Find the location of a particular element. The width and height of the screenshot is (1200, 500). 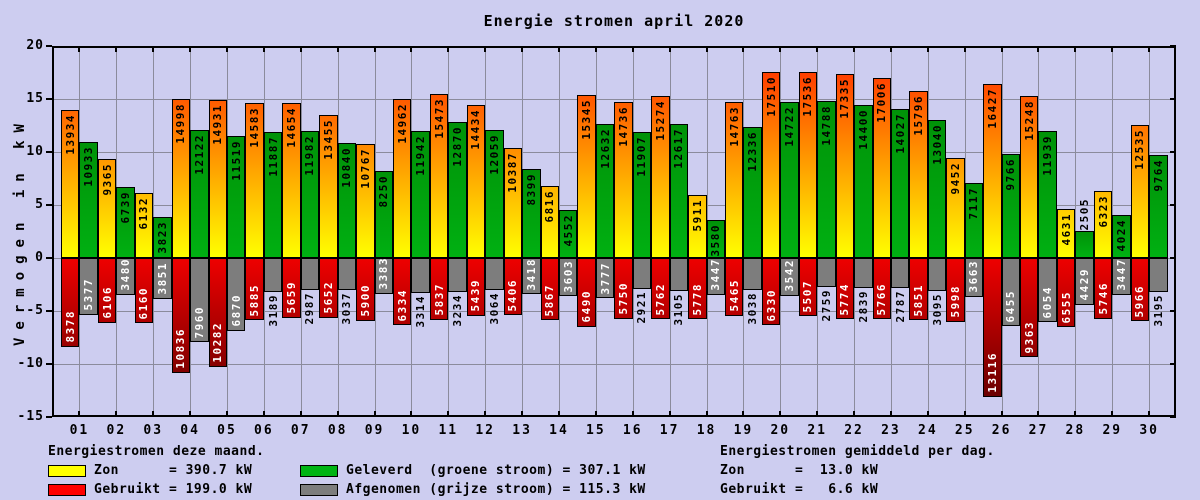

bar-value-label: 3195 is located at coordinates (1158, 310).